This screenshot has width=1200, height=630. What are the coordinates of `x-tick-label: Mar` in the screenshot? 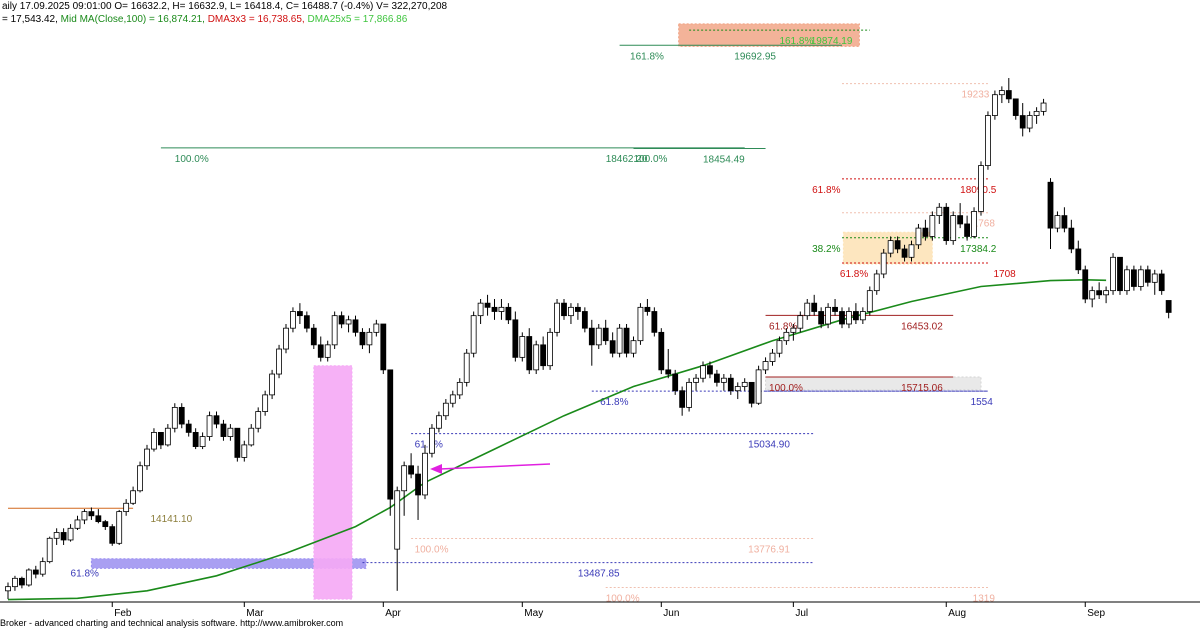 It's located at (255, 613).